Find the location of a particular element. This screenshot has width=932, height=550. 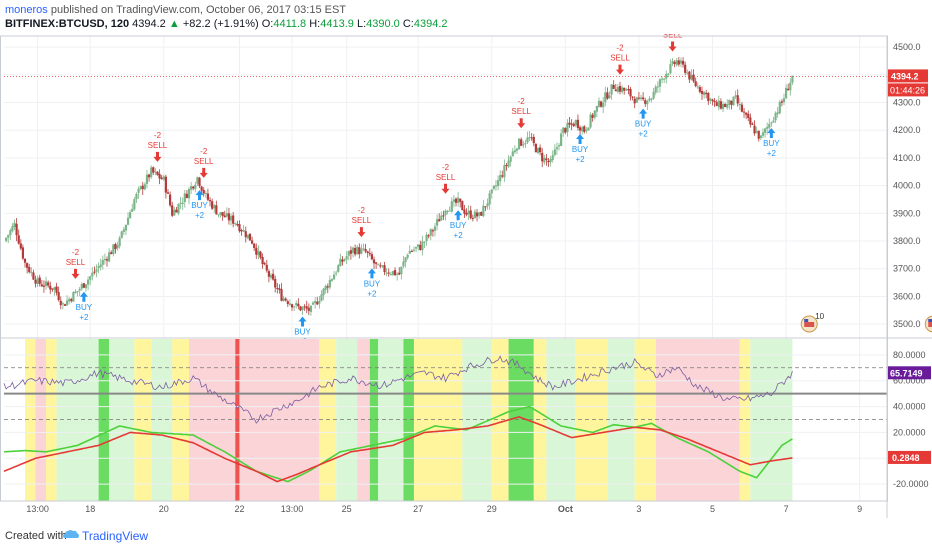

indicator-axis-label: -20.0000 is located at coordinates (911, 484).